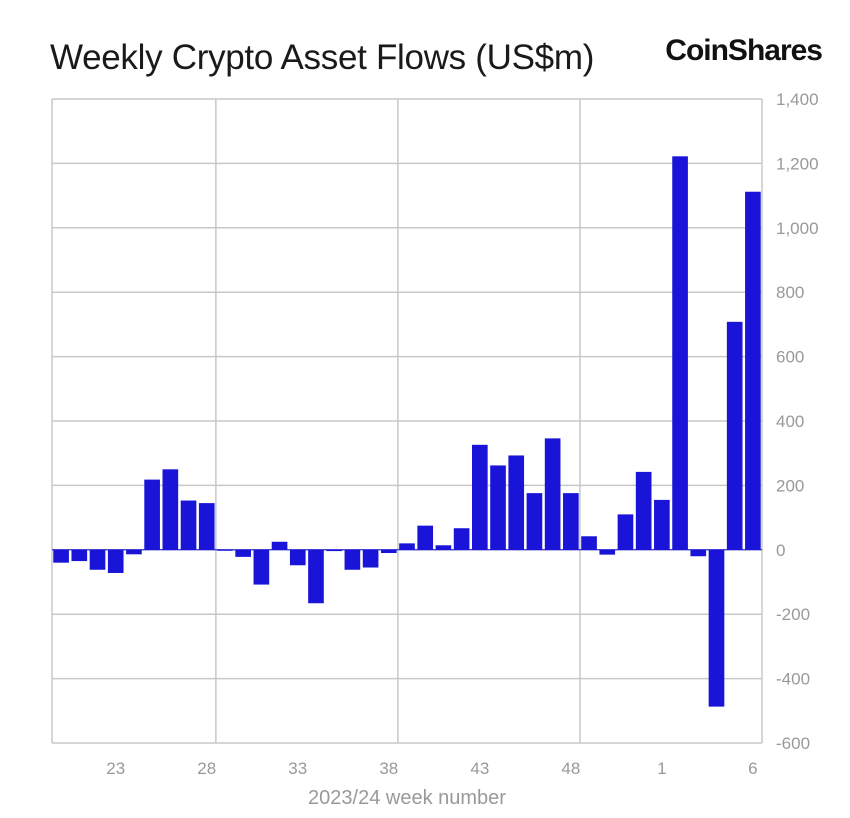  What do you see at coordinates (797, 163) in the screenshot?
I see `y-tick-label: 1,200` at bounding box center [797, 163].